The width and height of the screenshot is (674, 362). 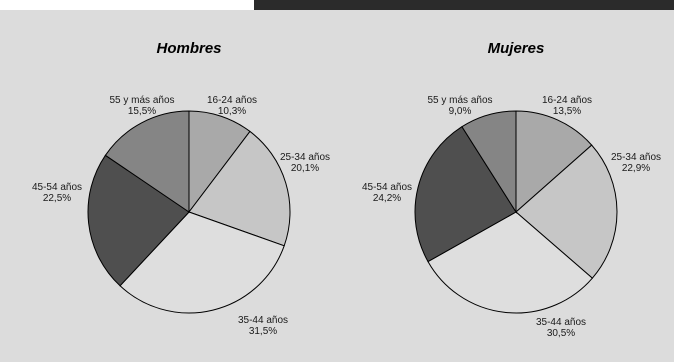 What do you see at coordinates (636, 157) in the screenshot?
I see `slice-label-text-mujeres-25-34: 25-34 años` at bounding box center [636, 157].